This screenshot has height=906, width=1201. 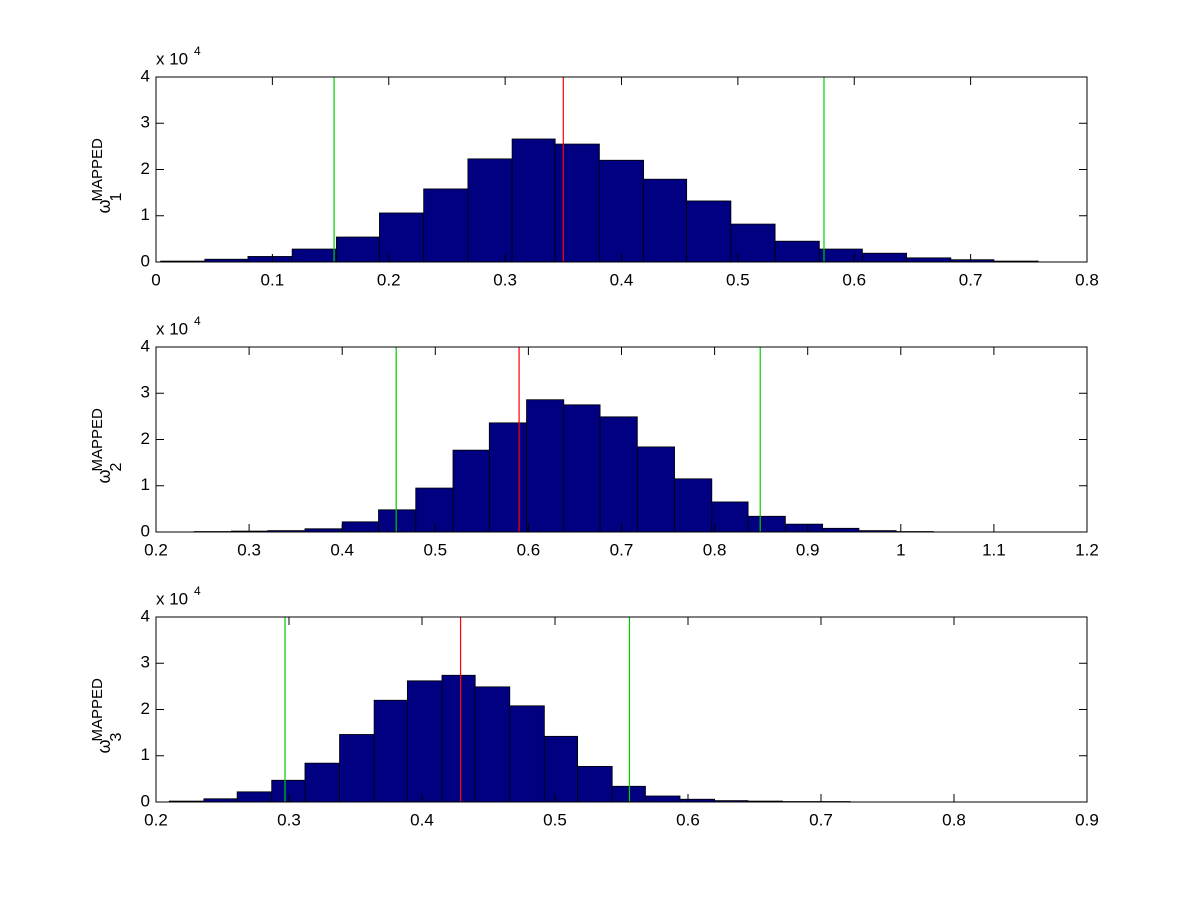 What do you see at coordinates (1087, 549) in the screenshot?
I see `x-tick-label: 1.2` at bounding box center [1087, 549].